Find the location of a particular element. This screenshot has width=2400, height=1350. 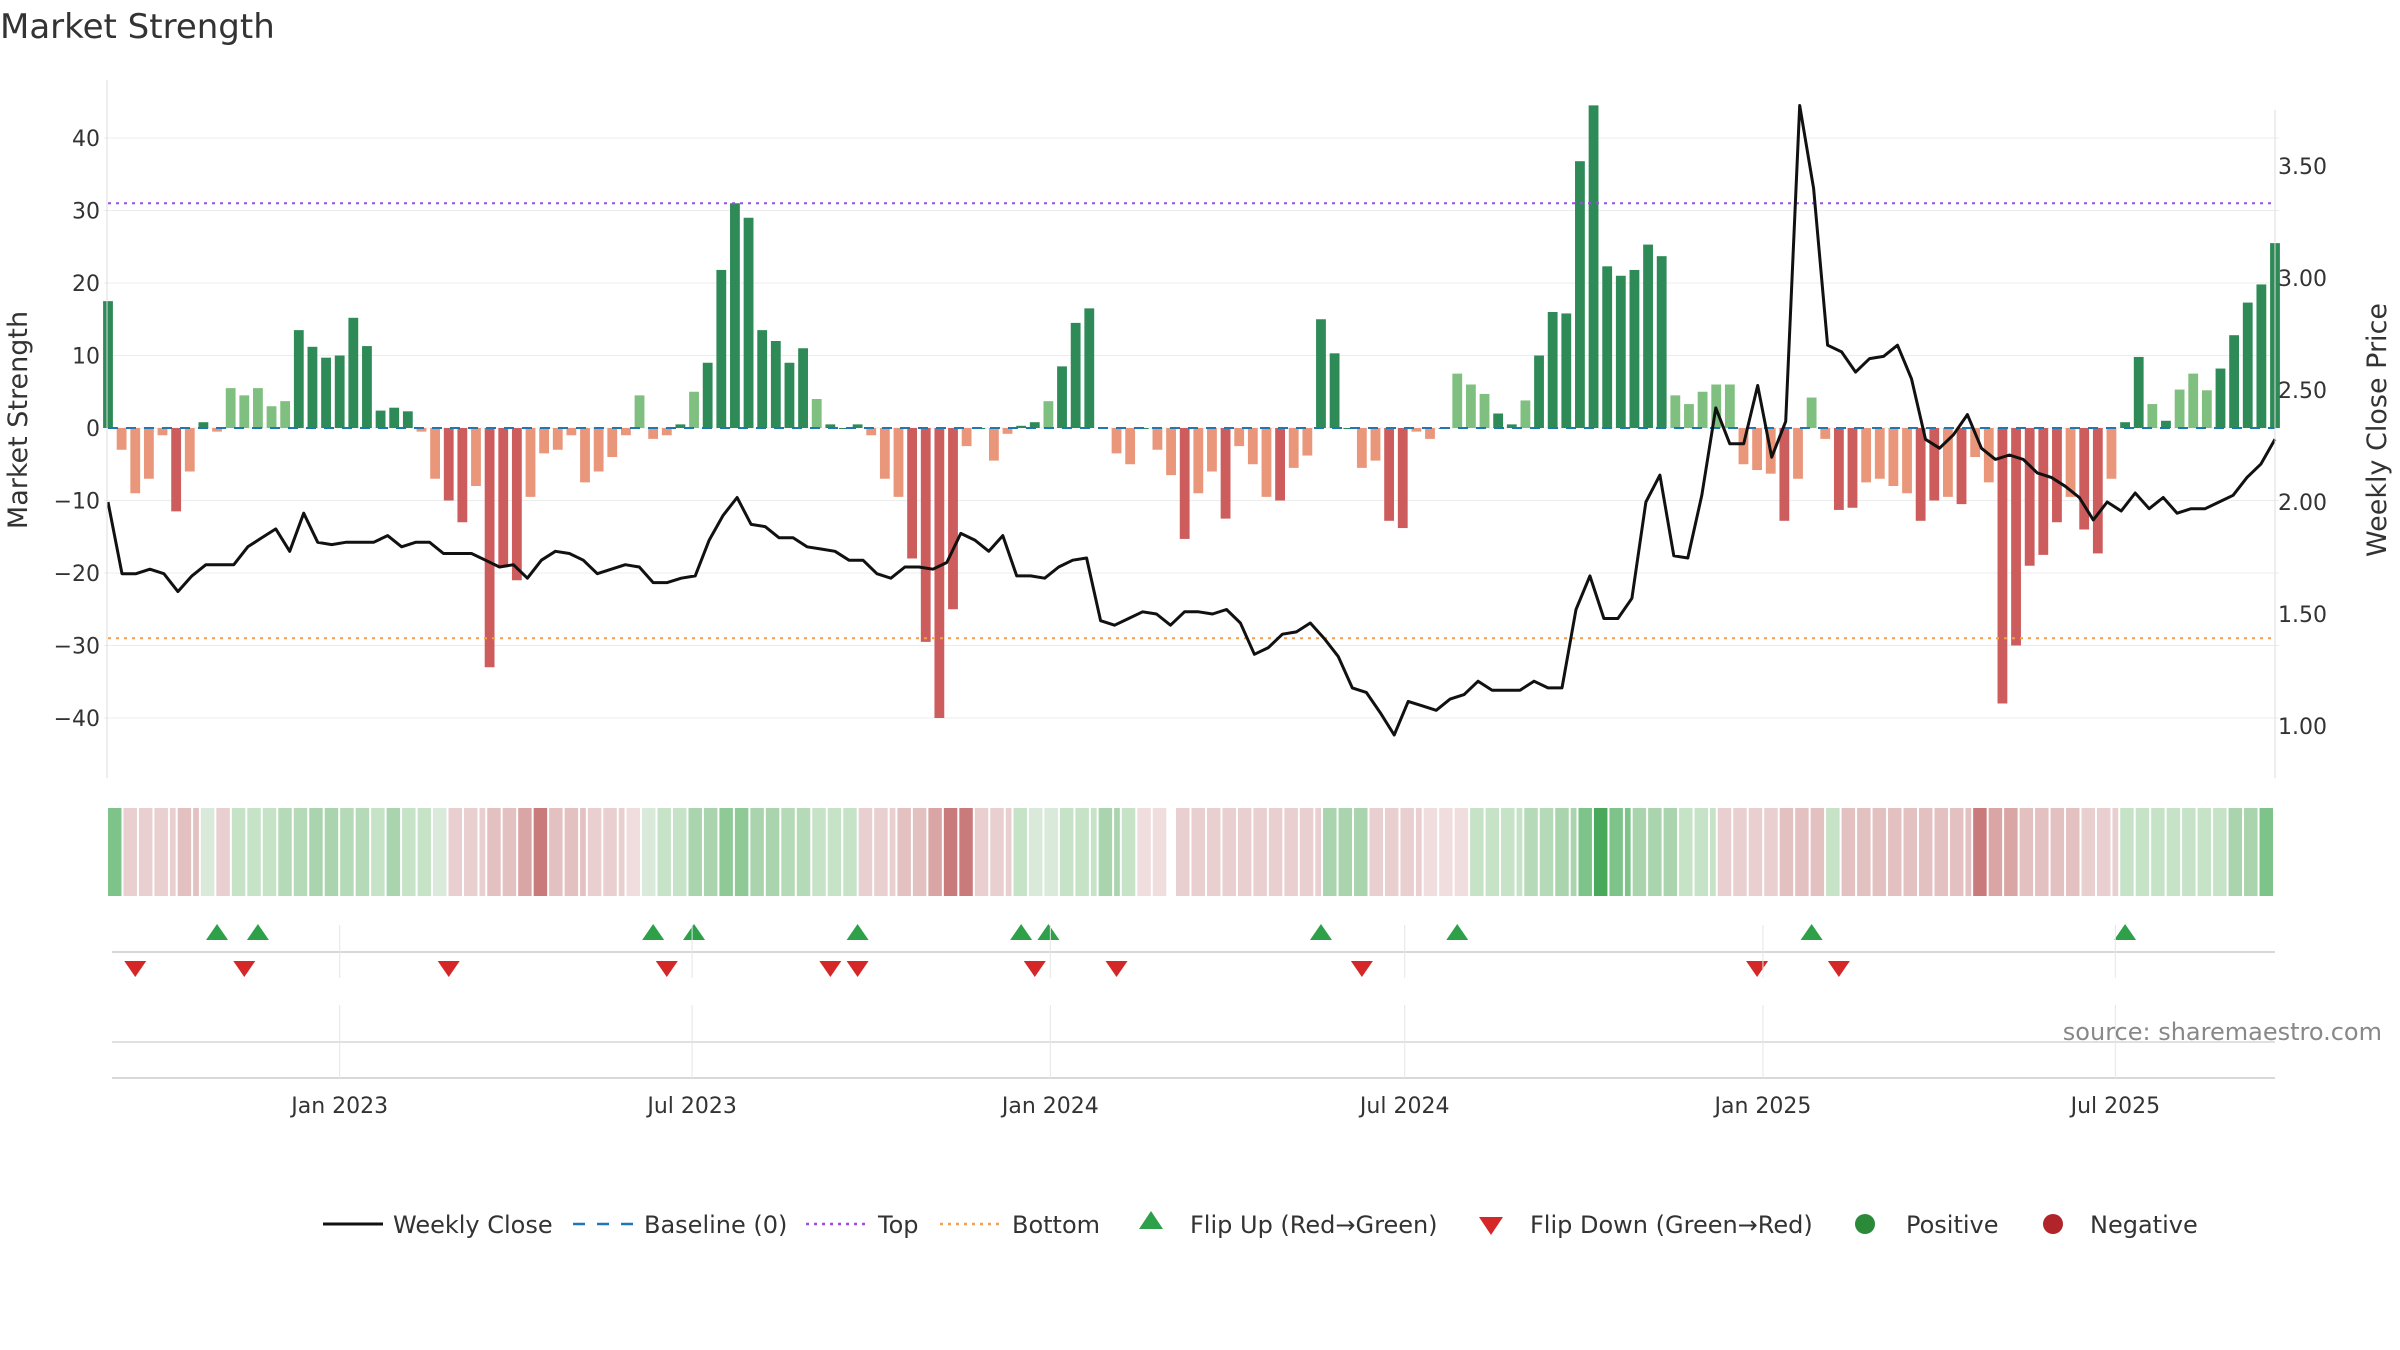

y-tick-label: 40 is located at coordinates (86, 139).